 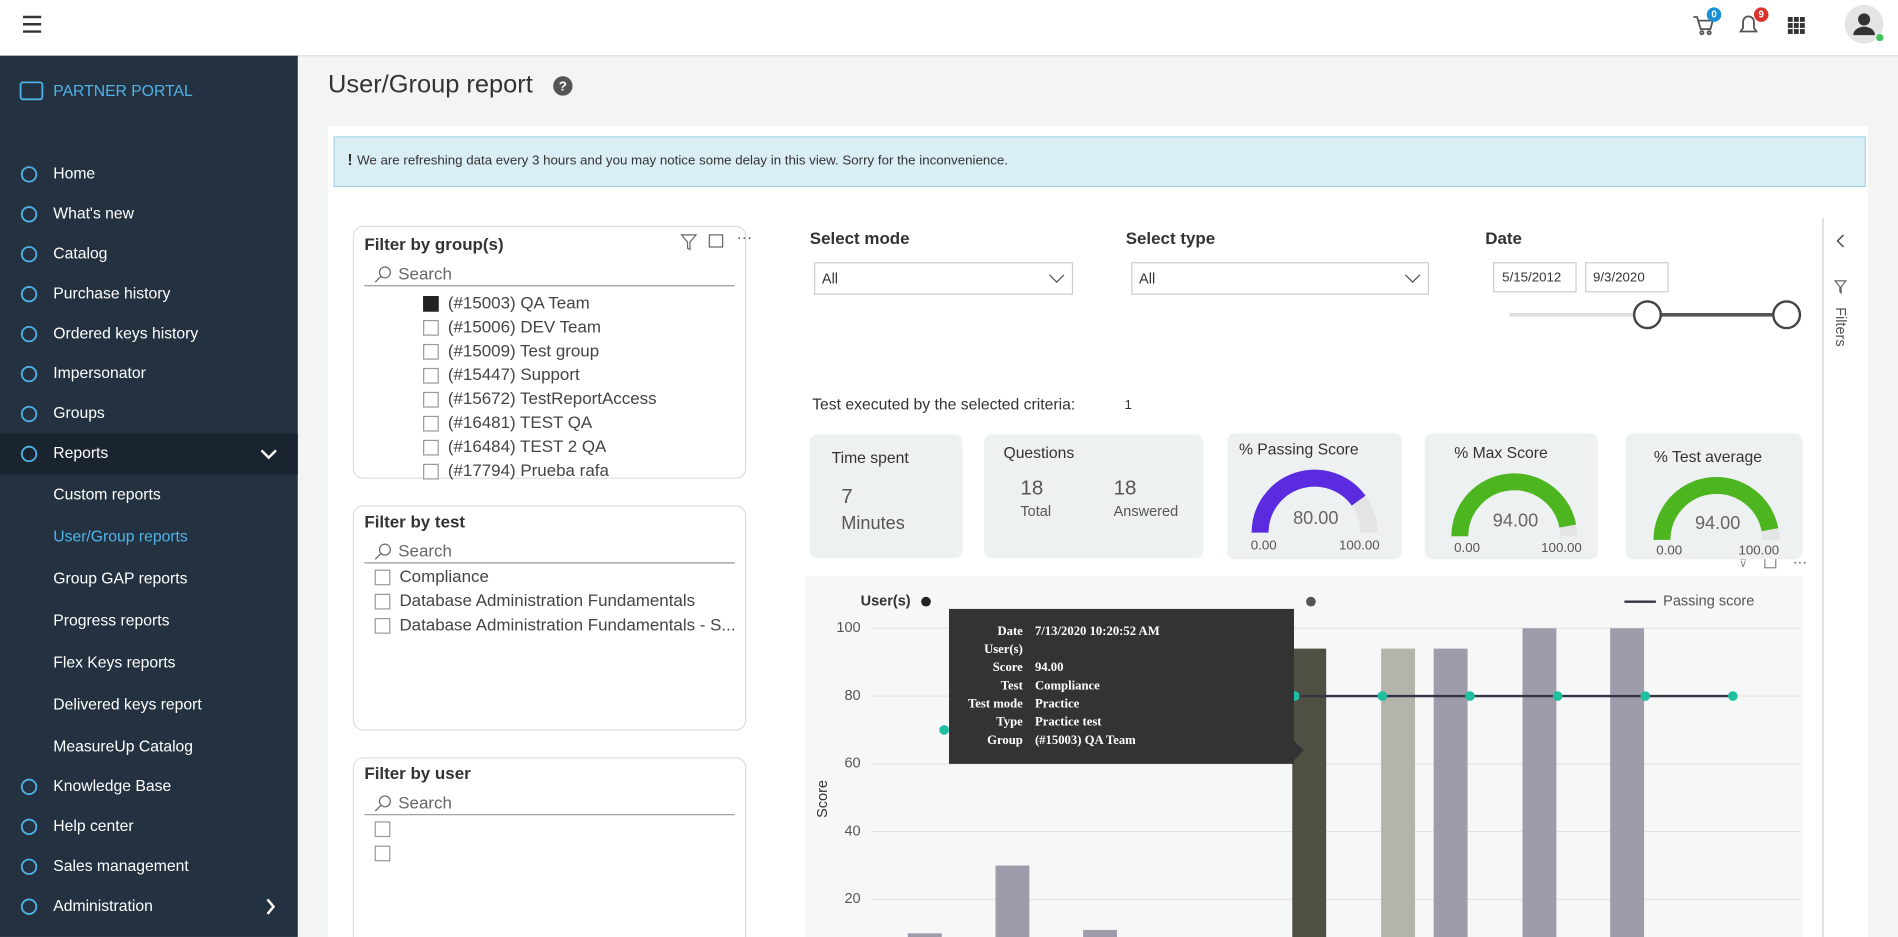 I want to click on submenu-item: Flex Keys reports, so click(x=114, y=662).